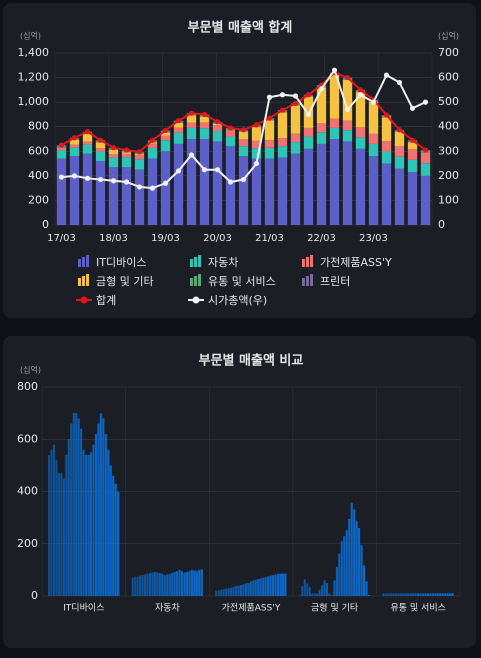 The width and height of the screenshot is (481, 658). Describe the element at coordinates (27, 386) in the screenshot. I see `y-tick-label: 800` at that location.